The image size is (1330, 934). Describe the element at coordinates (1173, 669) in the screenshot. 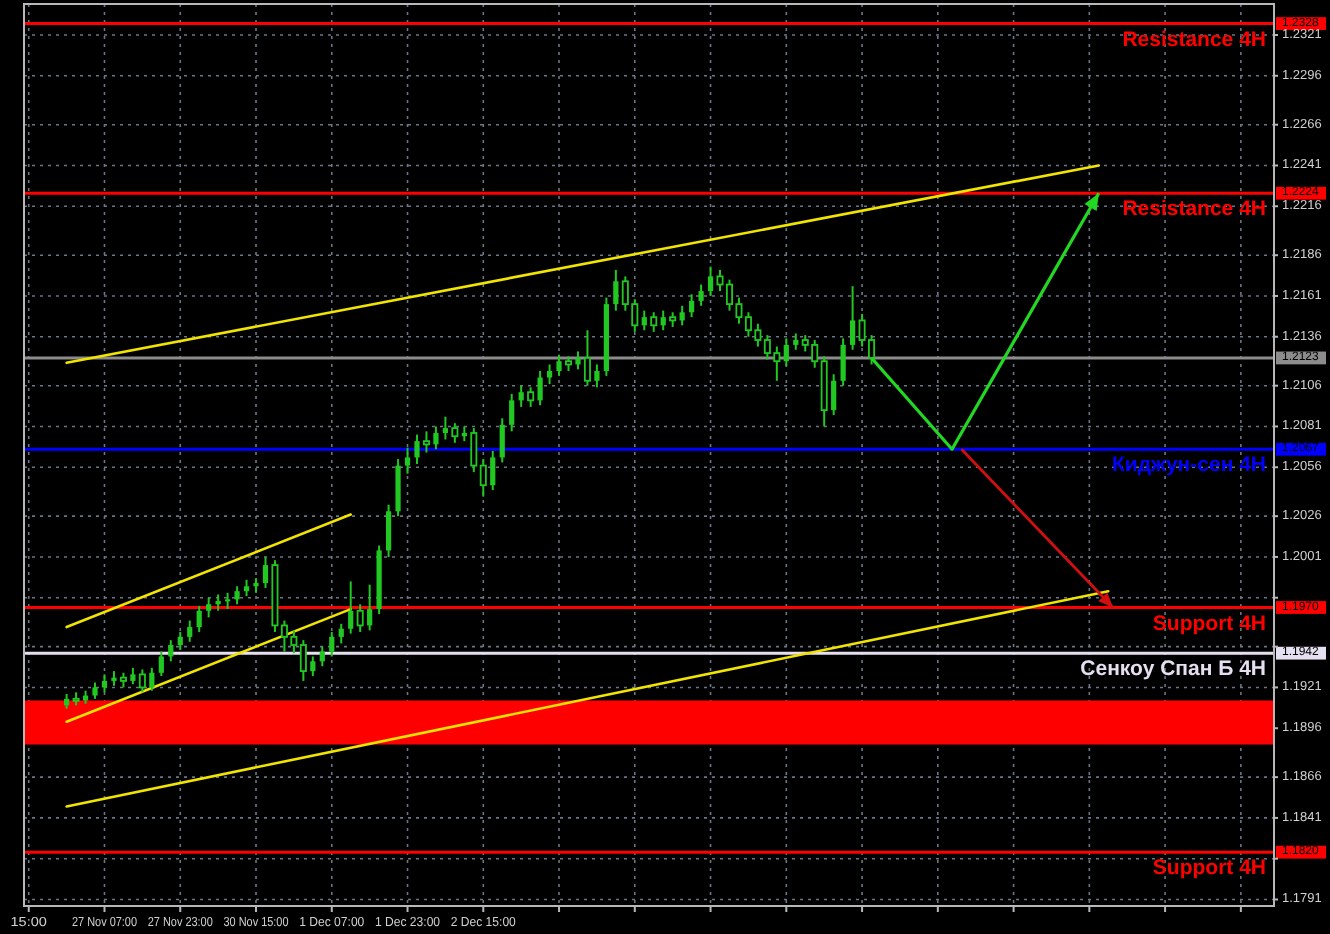

I see `ref-line-label: Сенкоу Спан Б 4H` at that location.